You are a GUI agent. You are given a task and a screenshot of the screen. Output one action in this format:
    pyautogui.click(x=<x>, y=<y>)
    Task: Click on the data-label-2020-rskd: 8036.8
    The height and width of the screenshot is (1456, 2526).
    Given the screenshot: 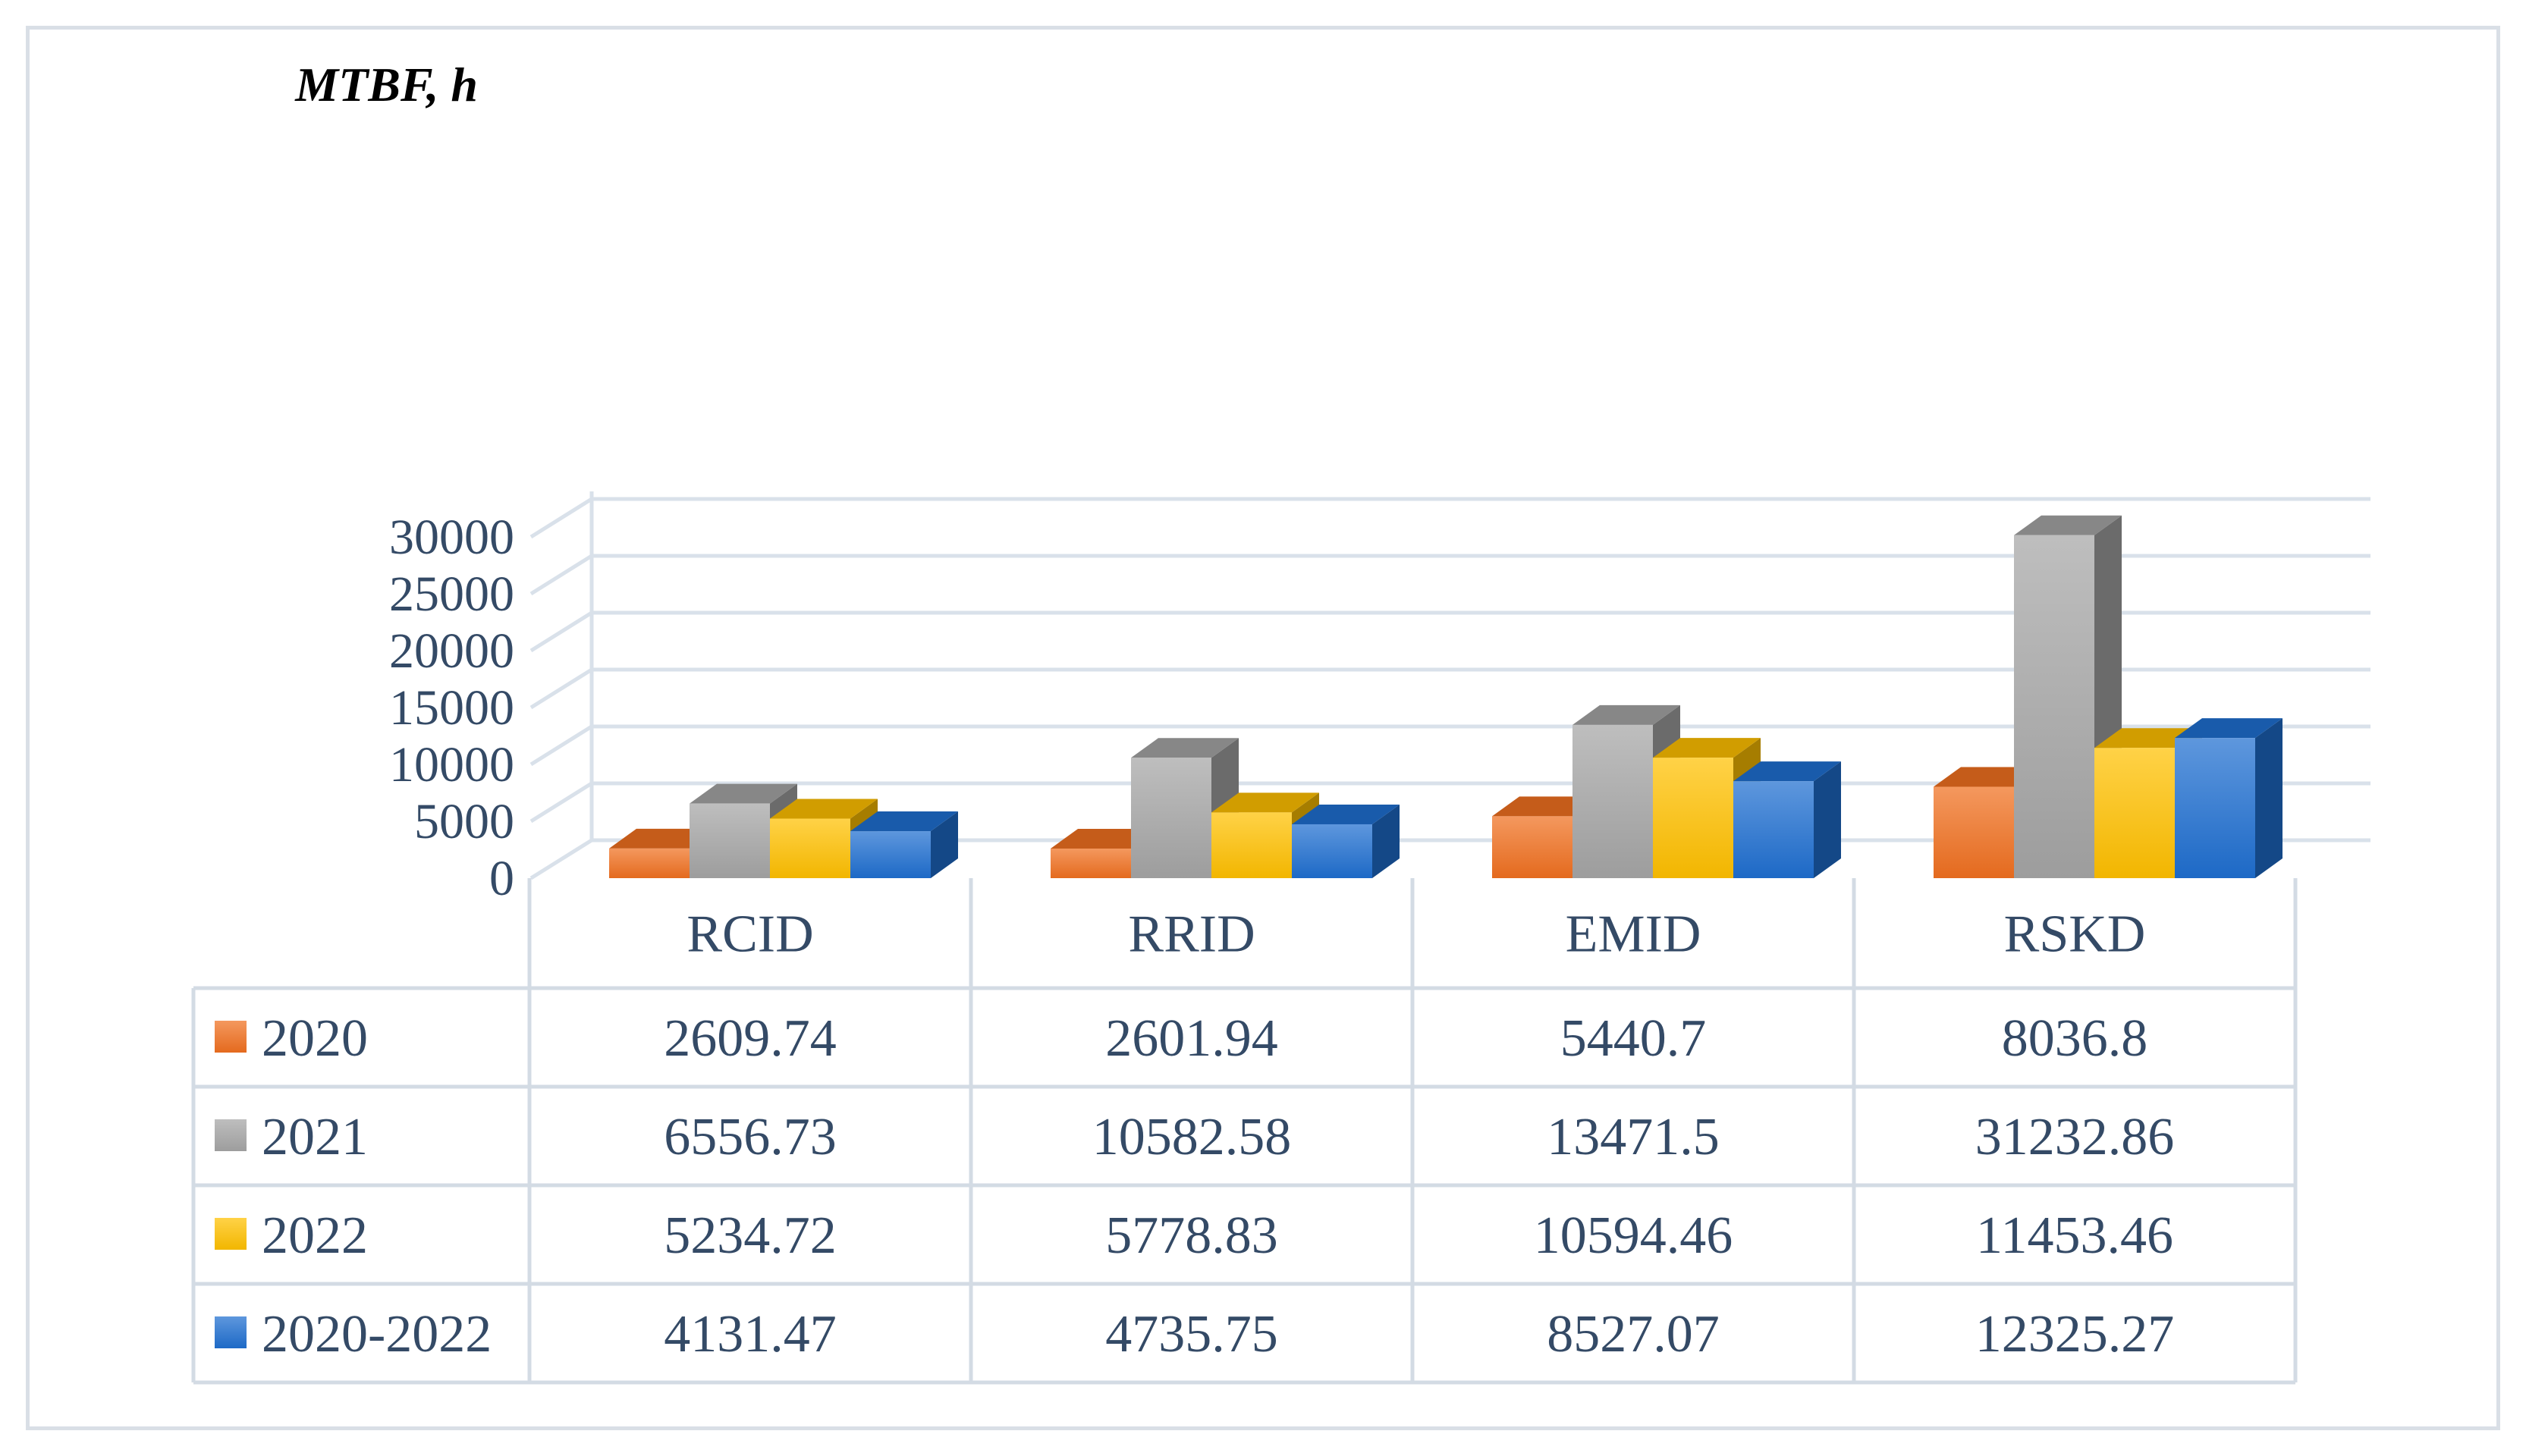 What is the action you would take?
    pyautogui.click(x=2075, y=1038)
    